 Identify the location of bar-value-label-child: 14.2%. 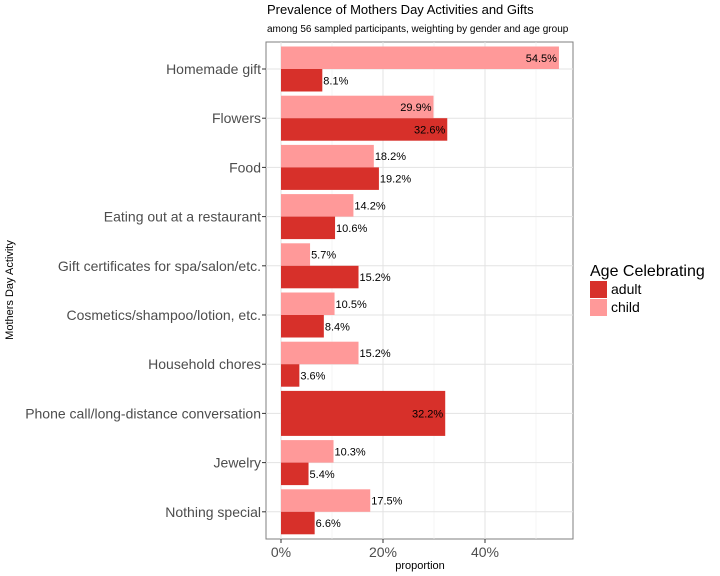
(369, 206).